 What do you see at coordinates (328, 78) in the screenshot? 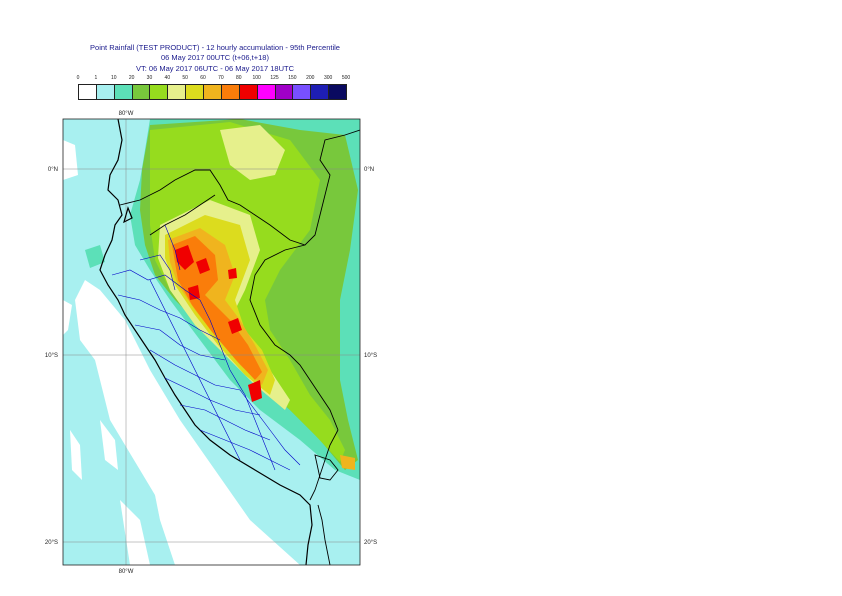
I see `legend-threshold-label: 300` at bounding box center [328, 78].